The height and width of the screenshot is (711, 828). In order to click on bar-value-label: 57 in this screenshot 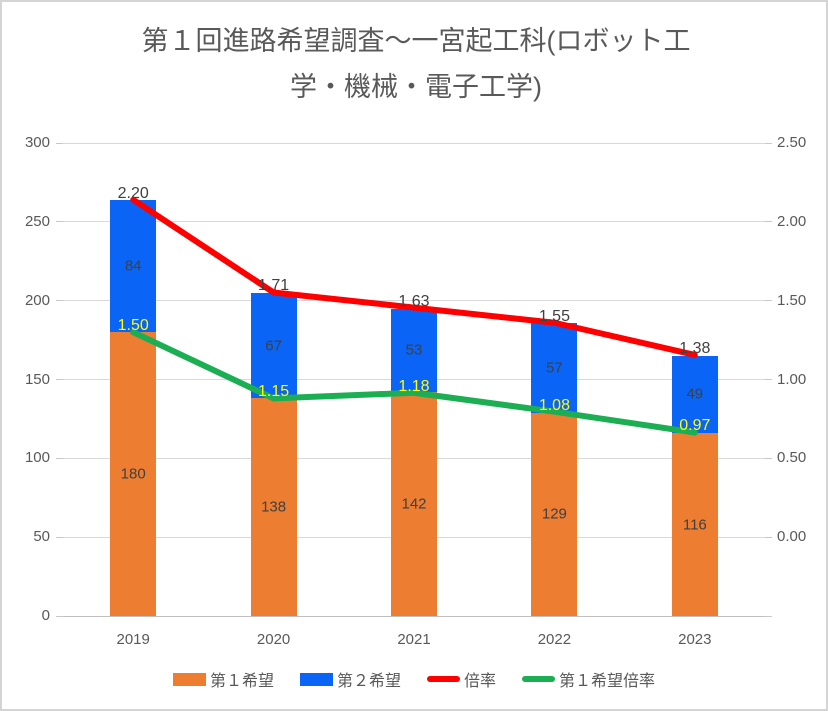, I will do `click(554, 368)`.